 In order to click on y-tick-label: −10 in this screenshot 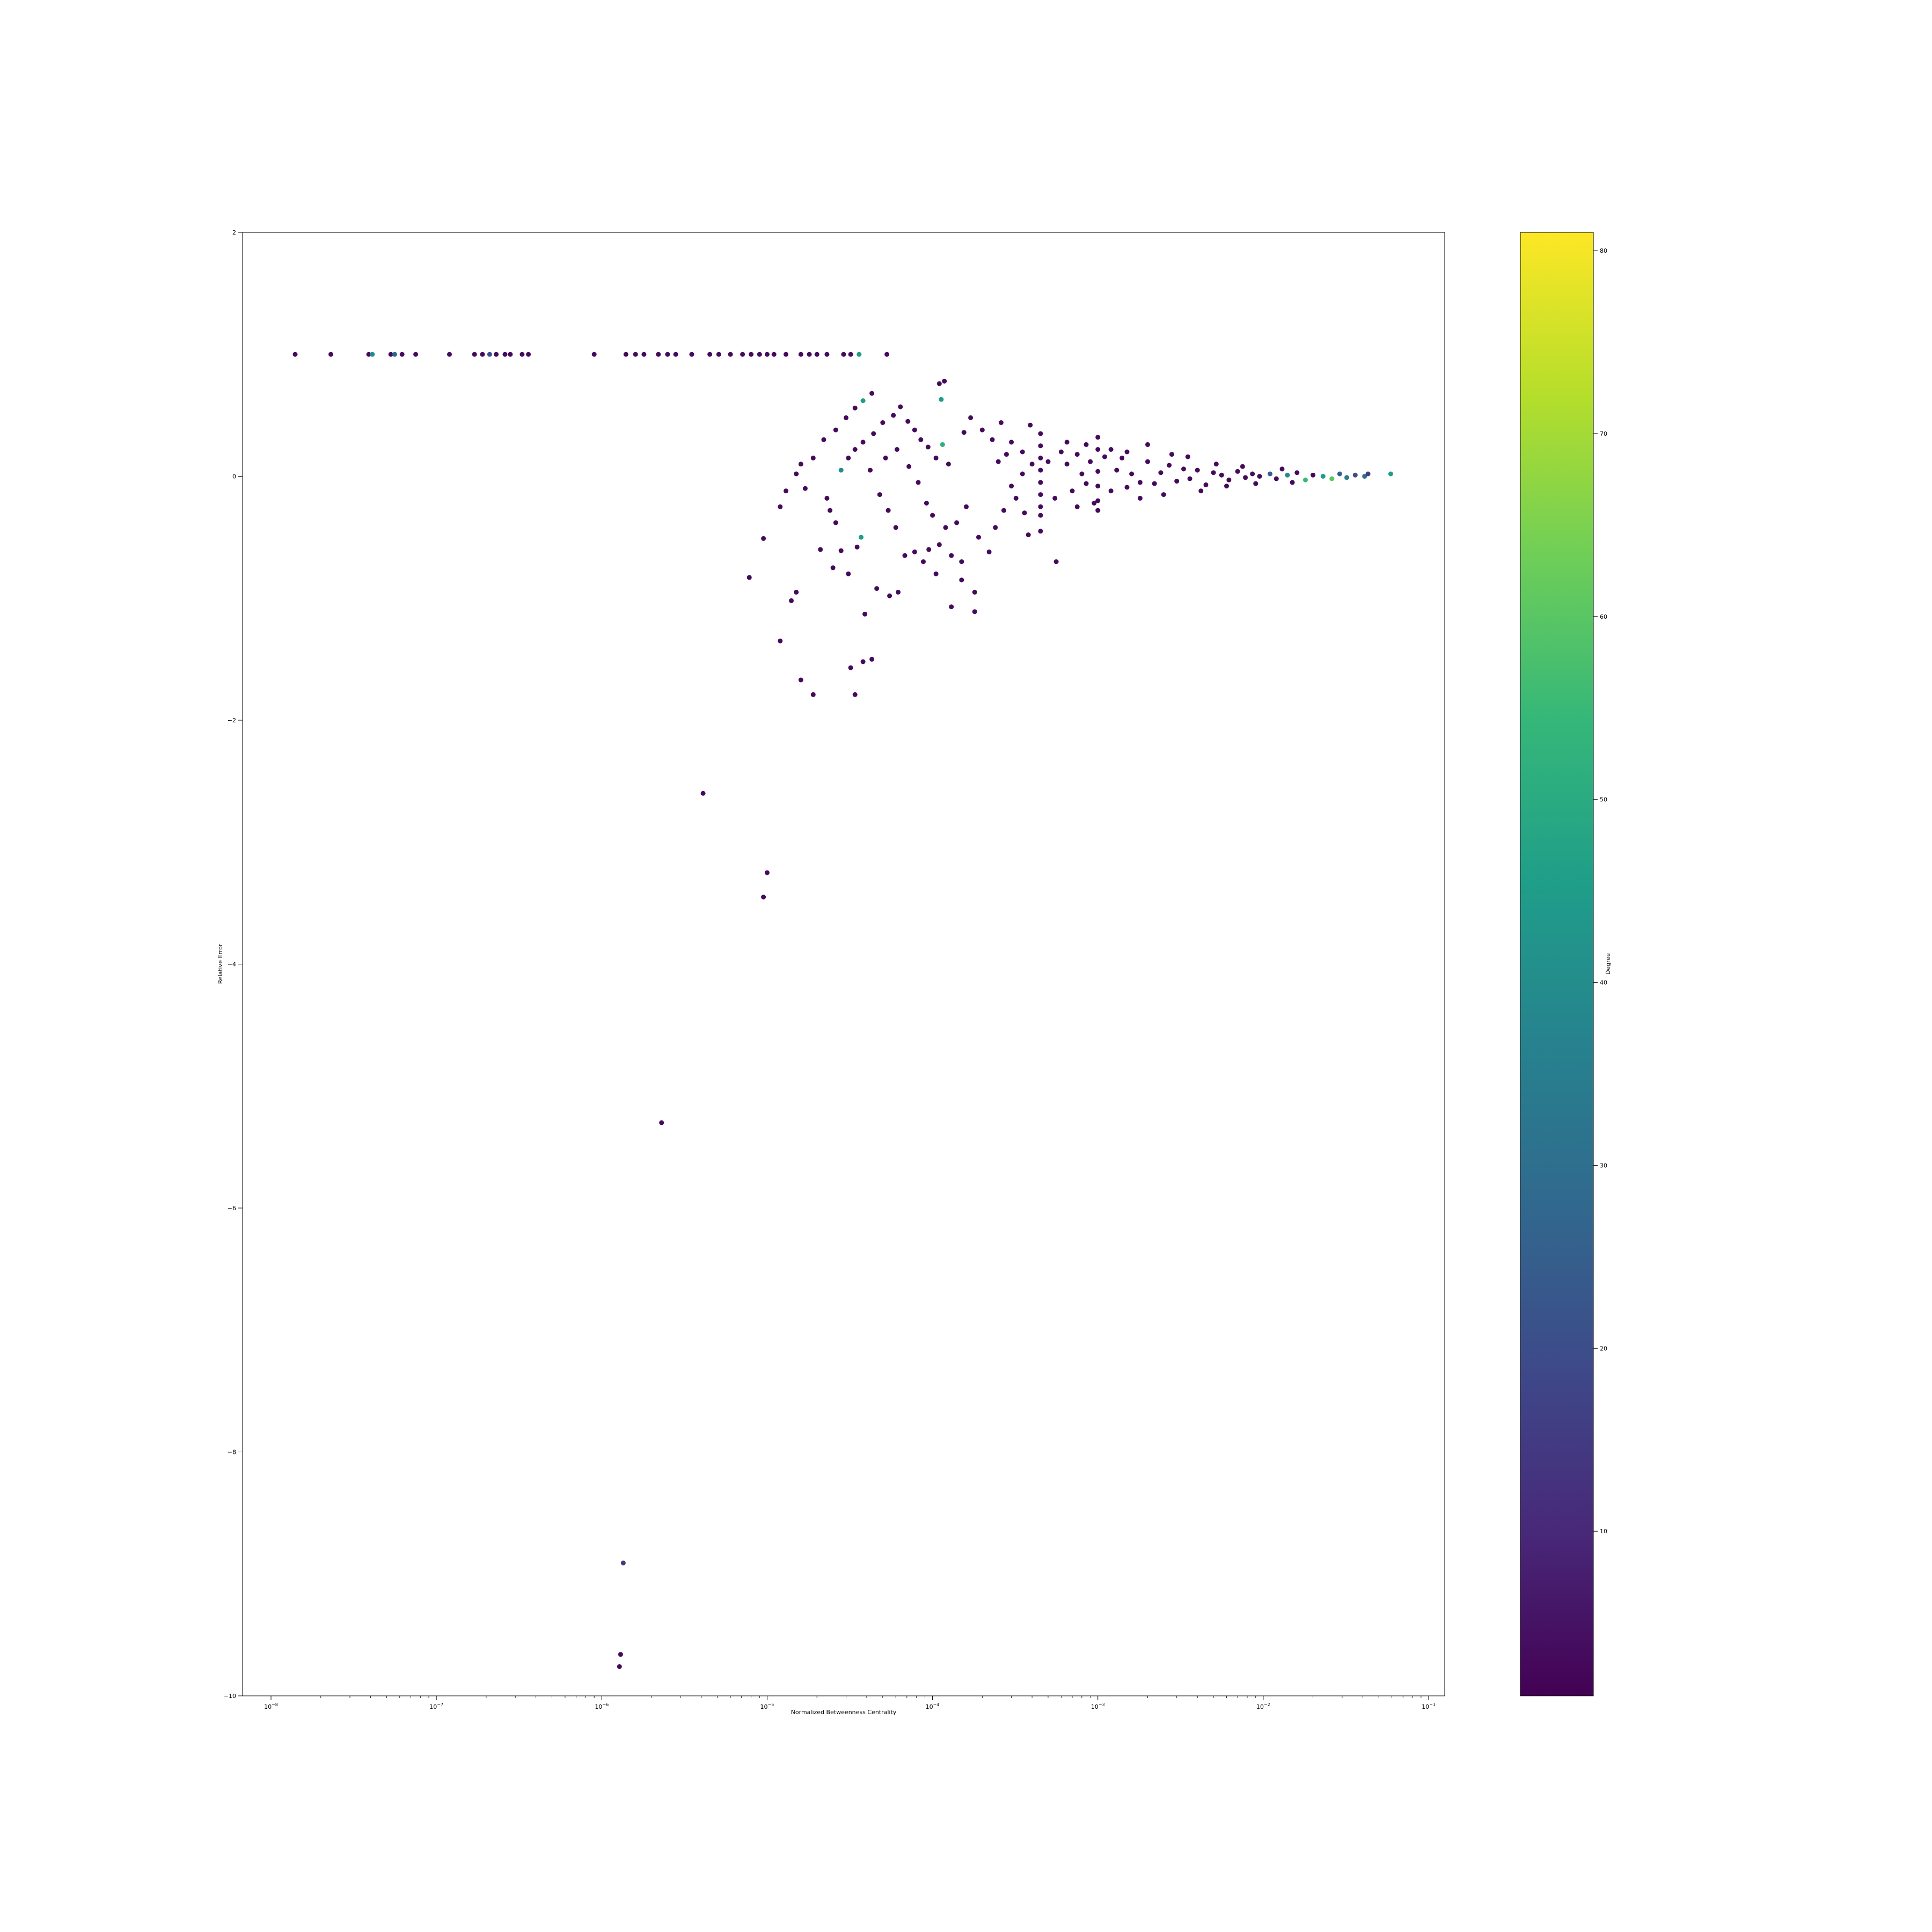, I will do `click(230, 1696)`.